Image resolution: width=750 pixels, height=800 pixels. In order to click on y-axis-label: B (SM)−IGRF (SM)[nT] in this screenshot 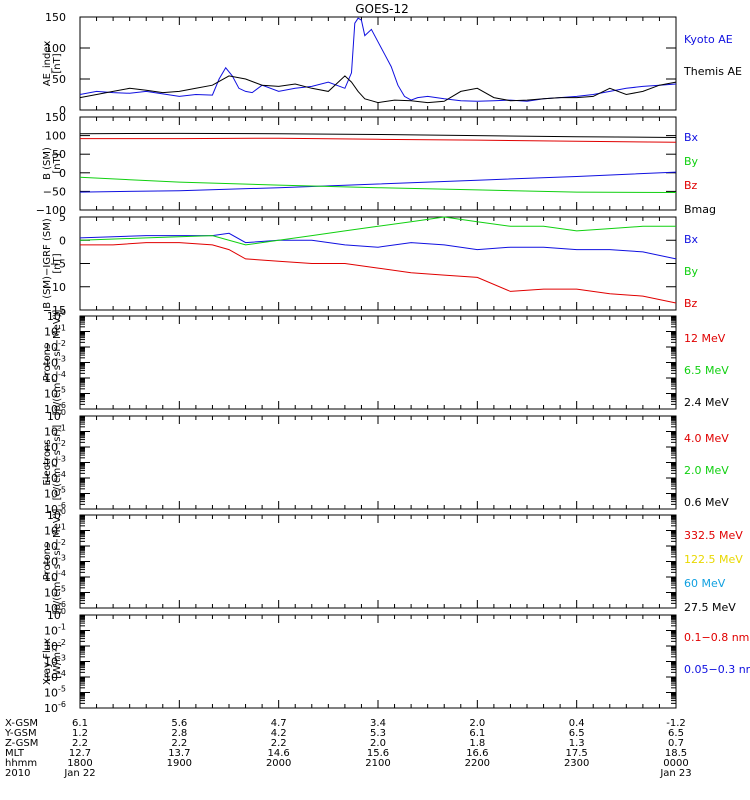, I will do `click(52, 263)`.